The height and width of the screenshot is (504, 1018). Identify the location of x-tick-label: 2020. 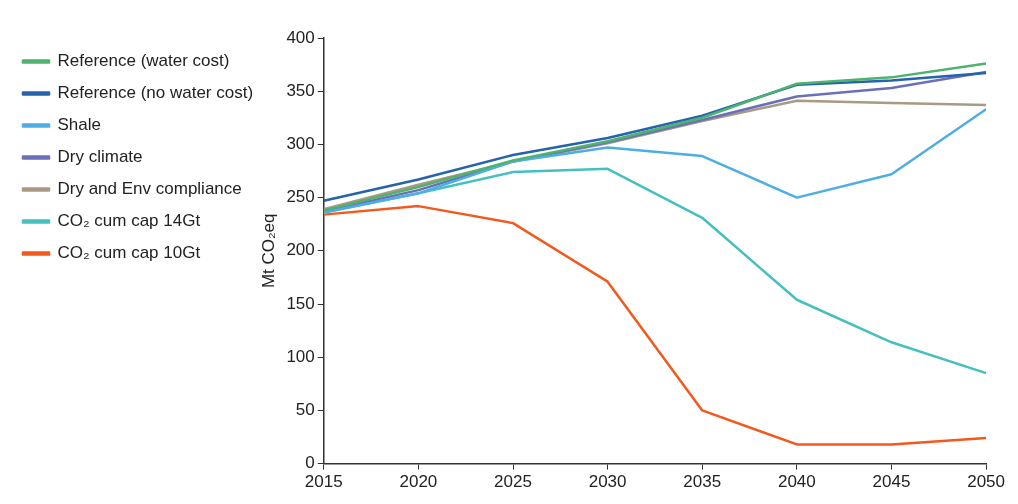
(418, 482).